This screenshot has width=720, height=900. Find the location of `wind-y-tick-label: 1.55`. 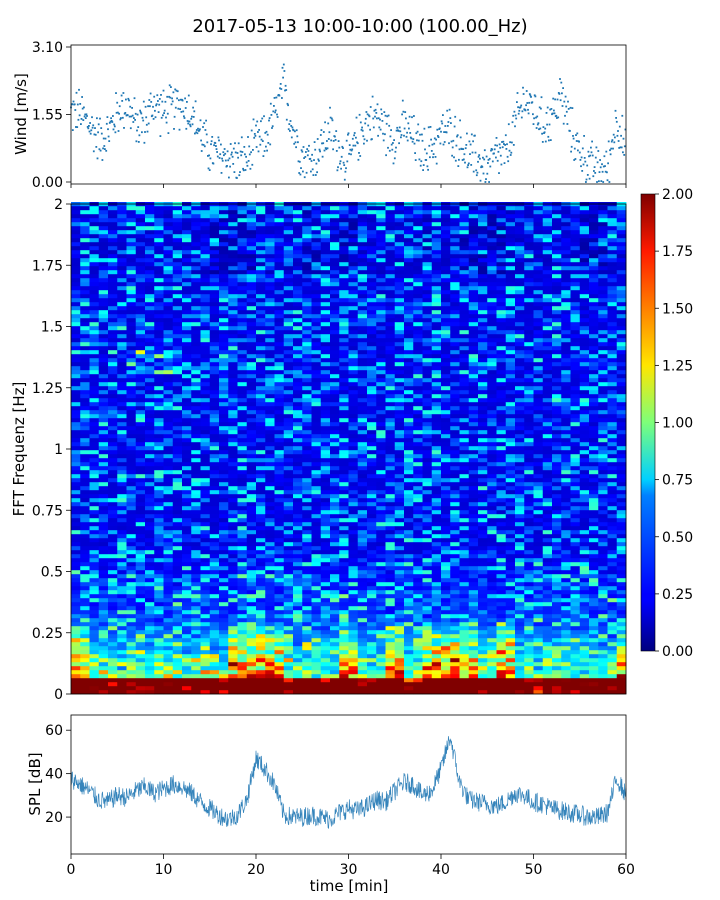

wind-y-tick-label: 1.55 is located at coordinates (47, 116).